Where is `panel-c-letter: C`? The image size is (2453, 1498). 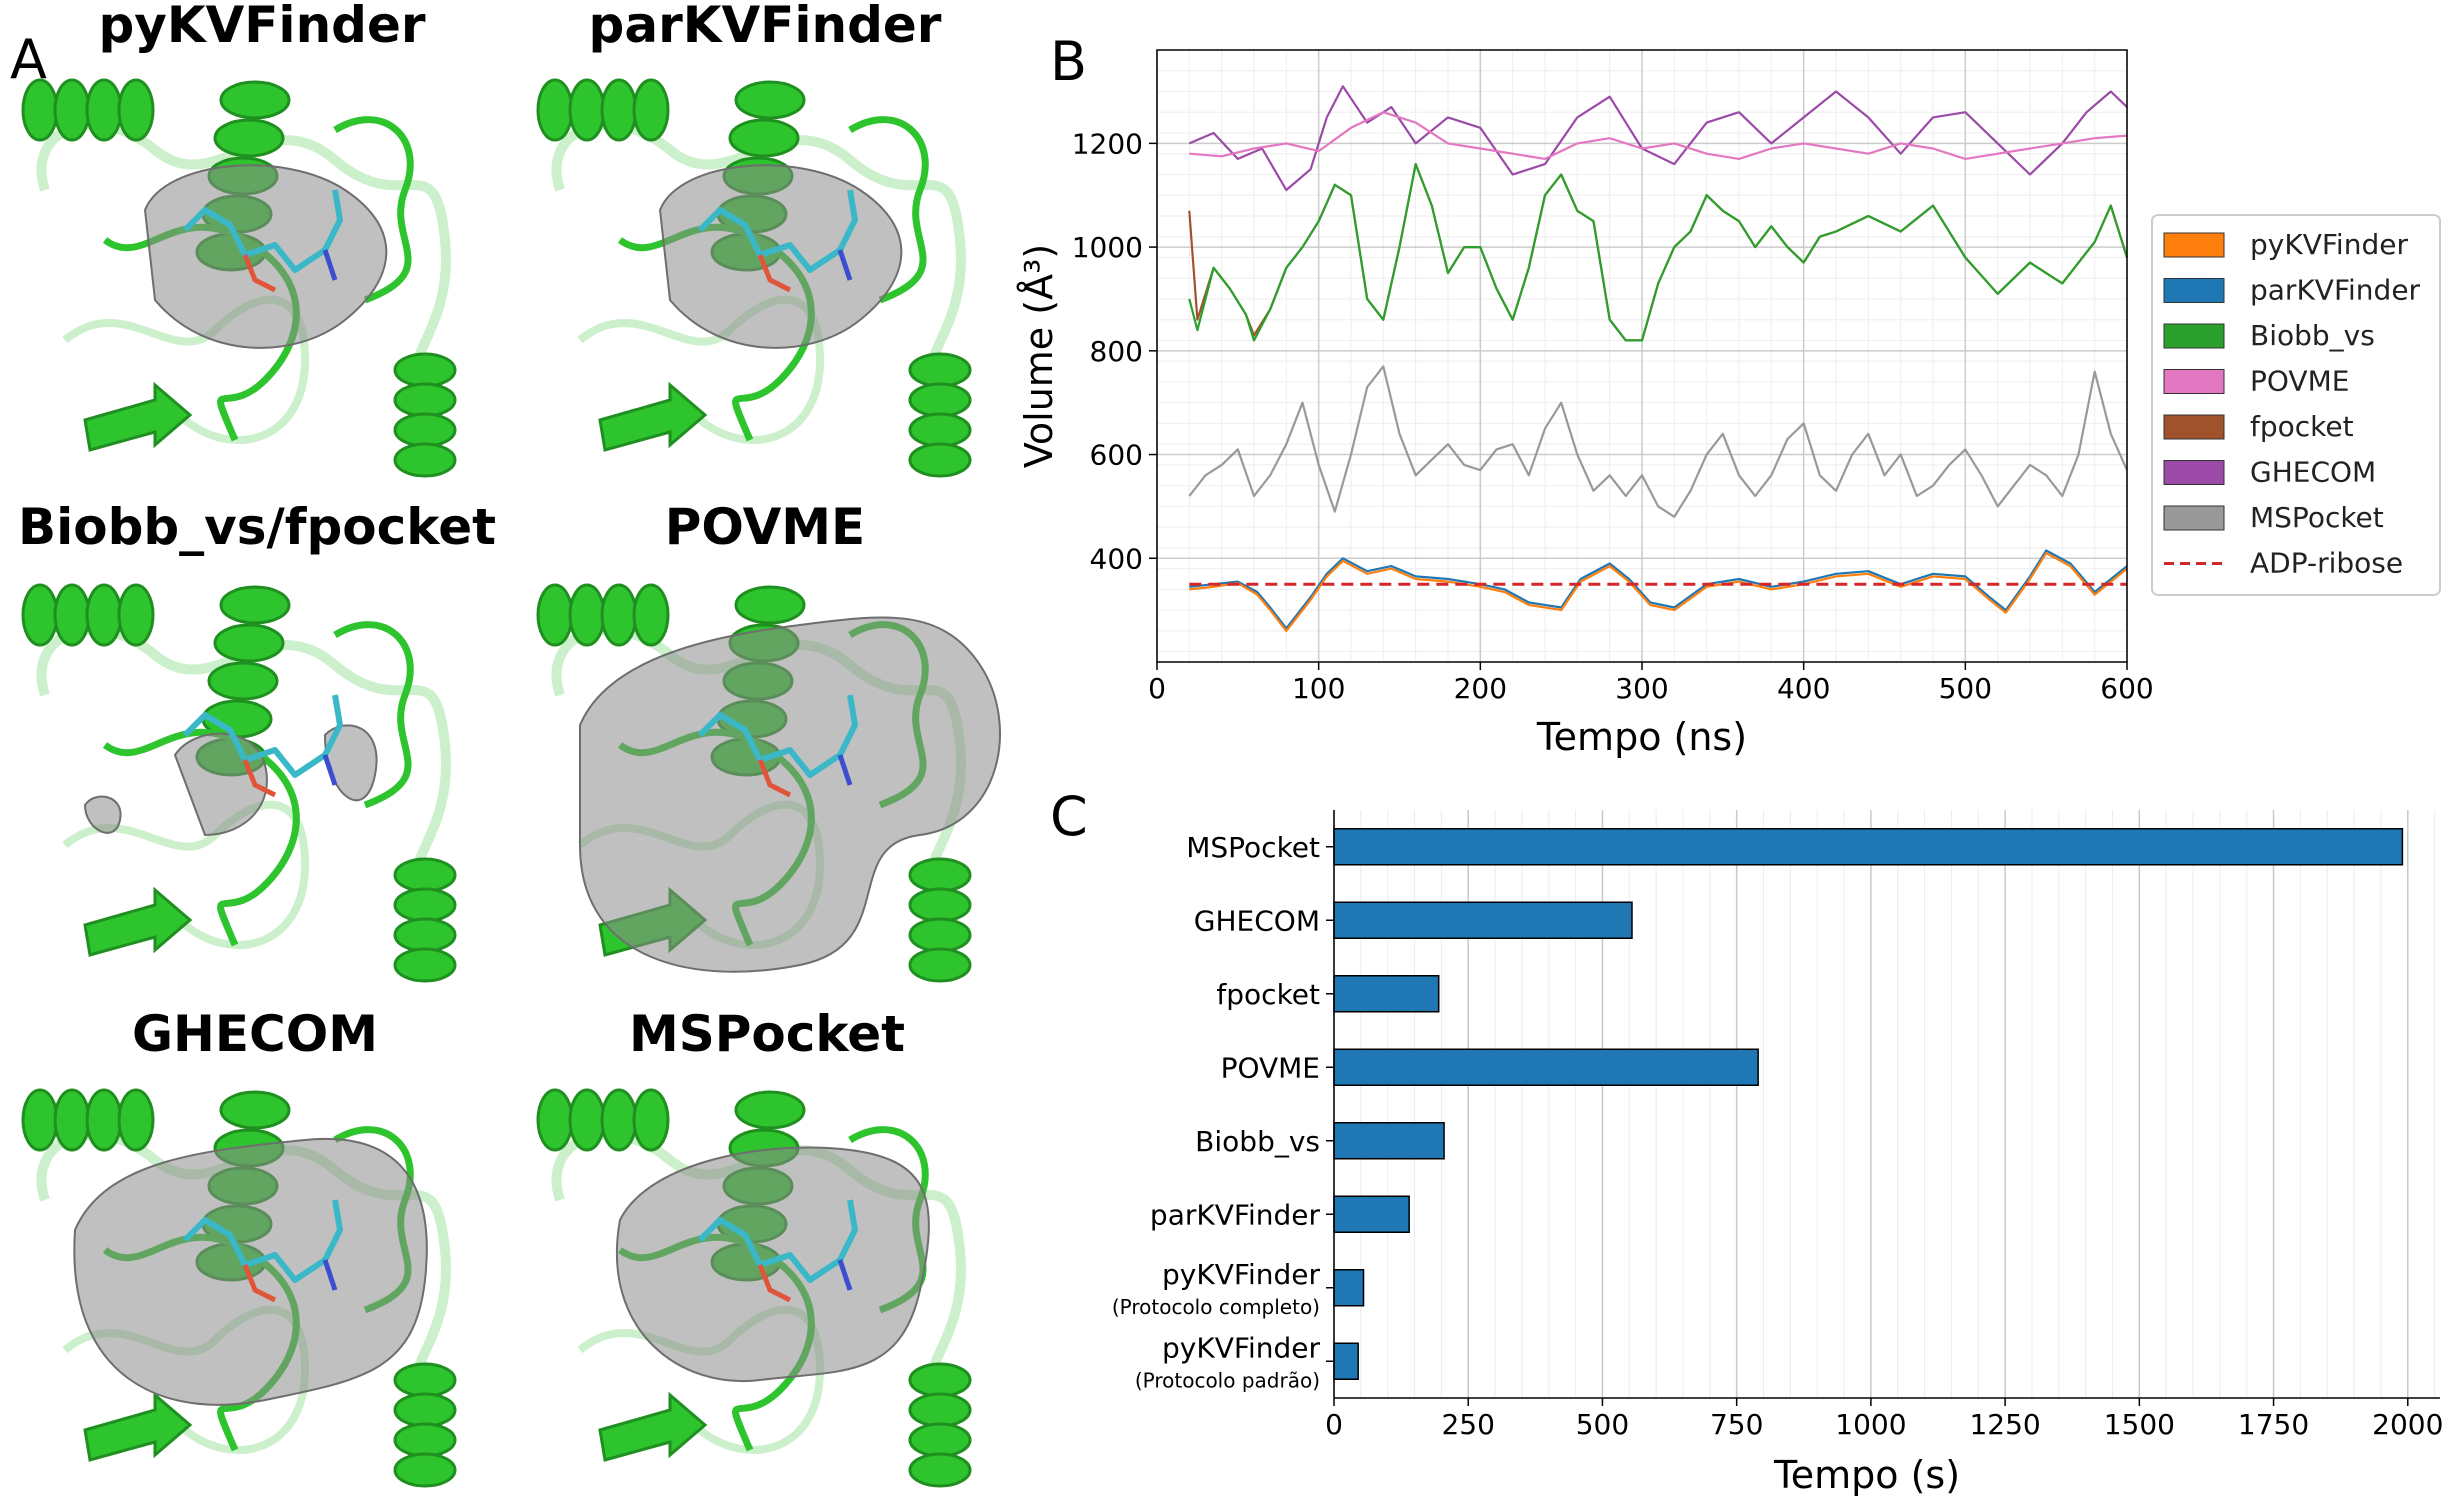
panel-c-letter: C is located at coordinates (1069, 816).